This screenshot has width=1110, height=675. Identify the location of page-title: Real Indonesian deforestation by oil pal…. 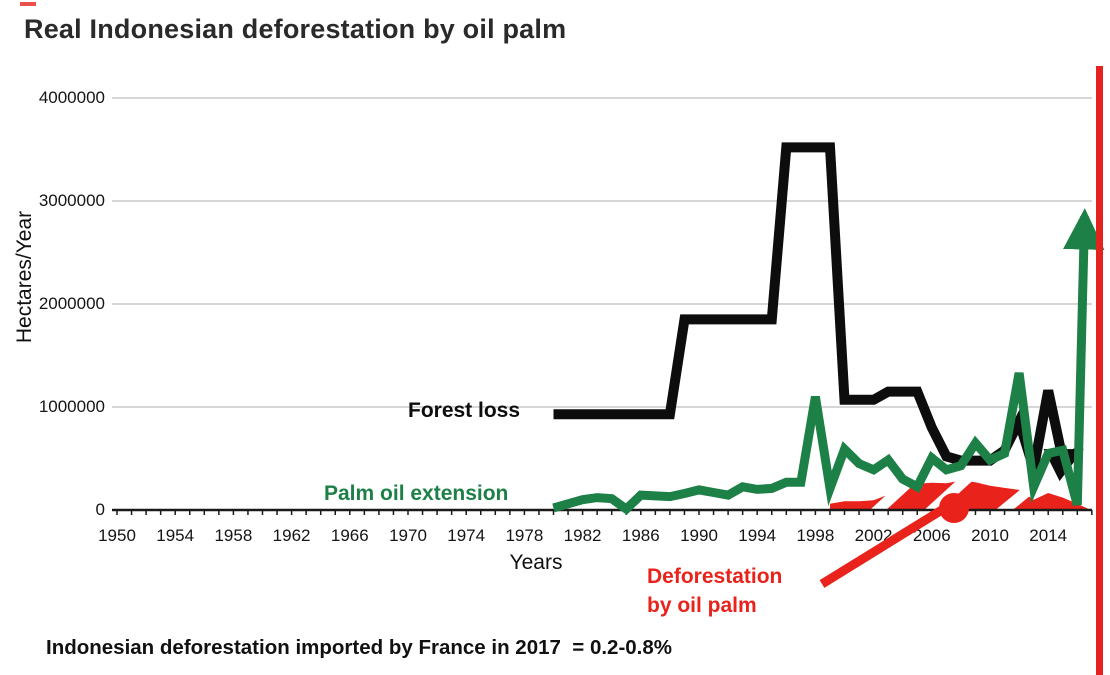
(295, 29).